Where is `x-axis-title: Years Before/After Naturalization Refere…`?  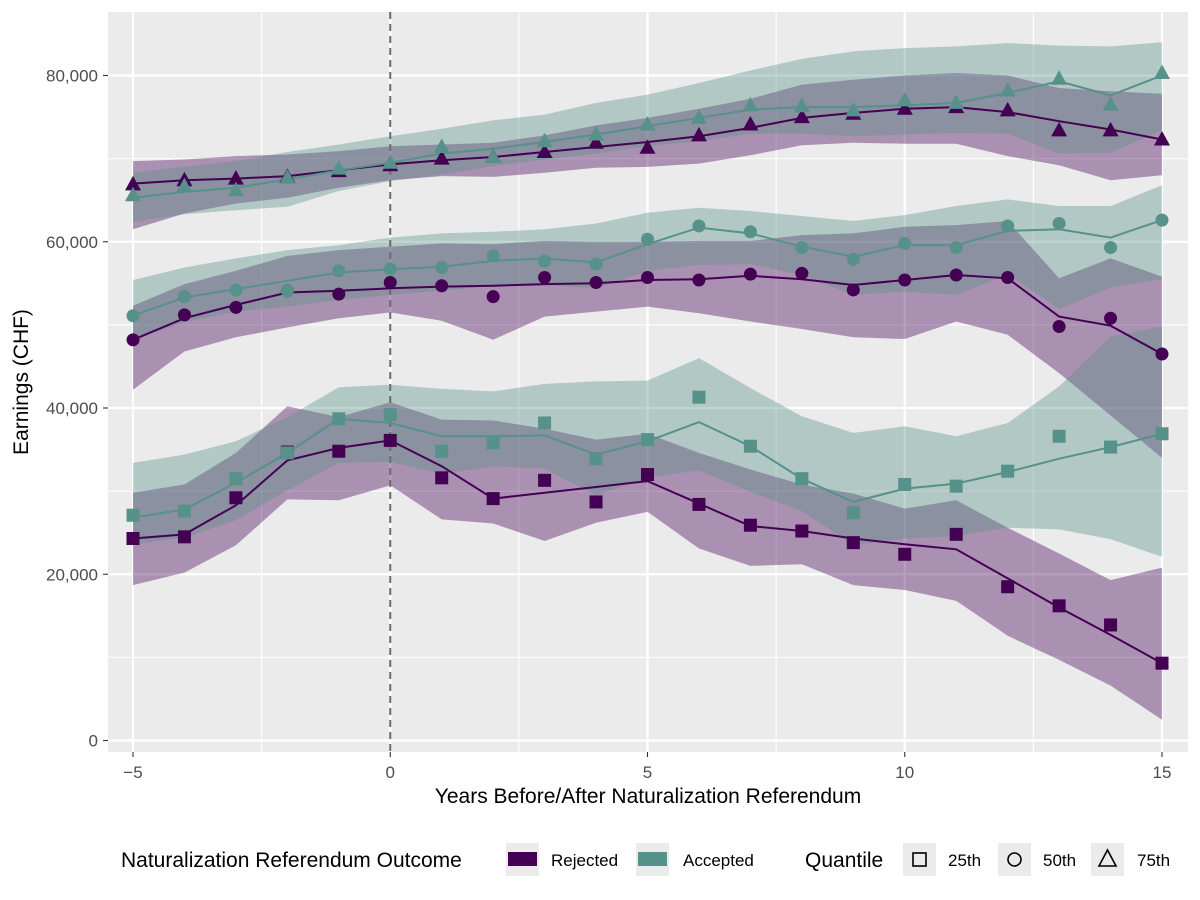
x-axis-title: Years Before/After Naturalization Refere… is located at coordinates (648, 796).